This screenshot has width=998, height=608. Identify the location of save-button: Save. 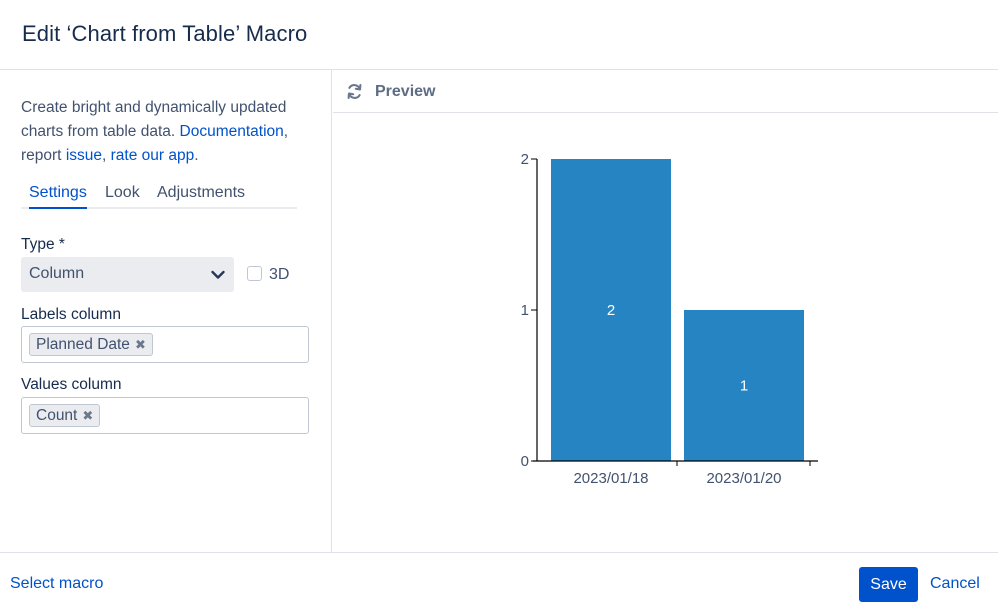
(888, 584).